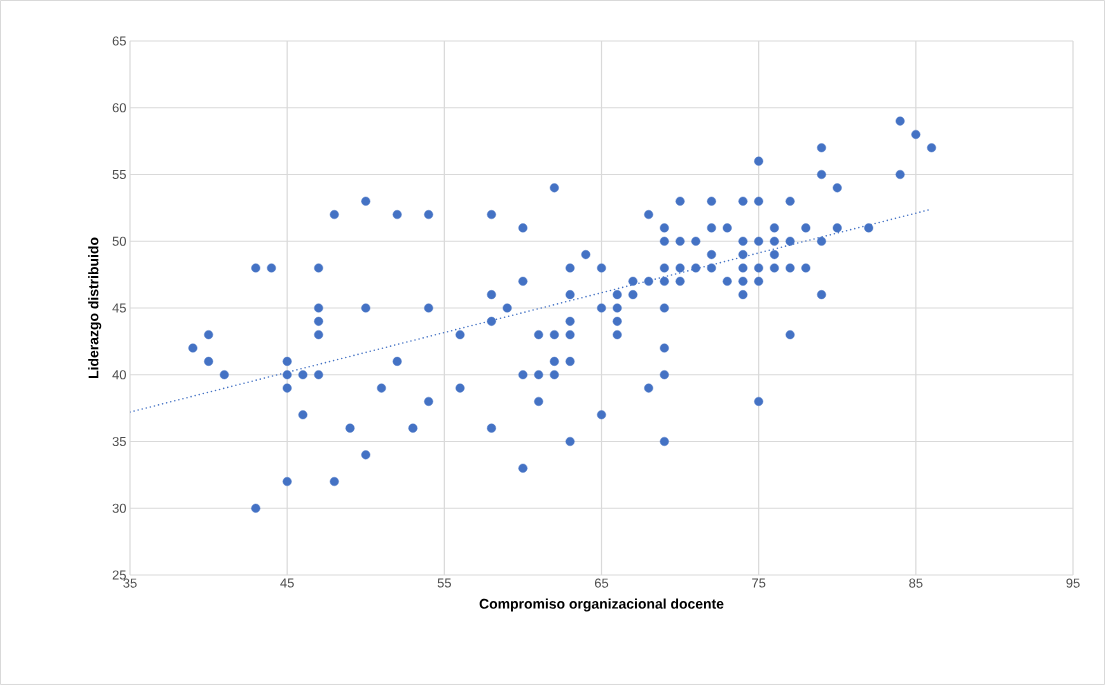 The width and height of the screenshot is (1105, 685). I want to click on y-tick-label: 50, so click(119, 241).